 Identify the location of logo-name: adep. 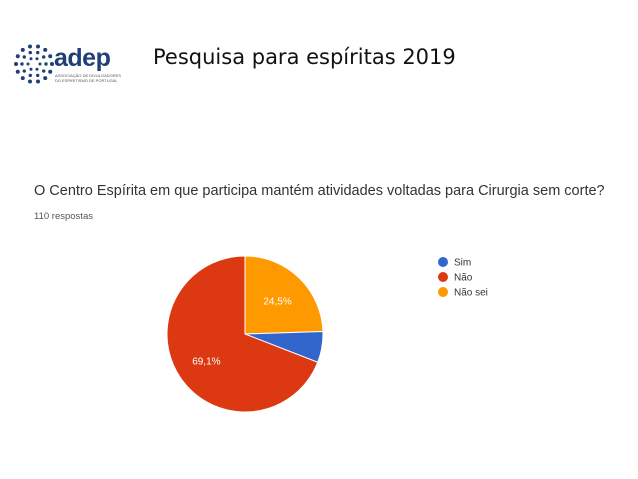
(82, 58).